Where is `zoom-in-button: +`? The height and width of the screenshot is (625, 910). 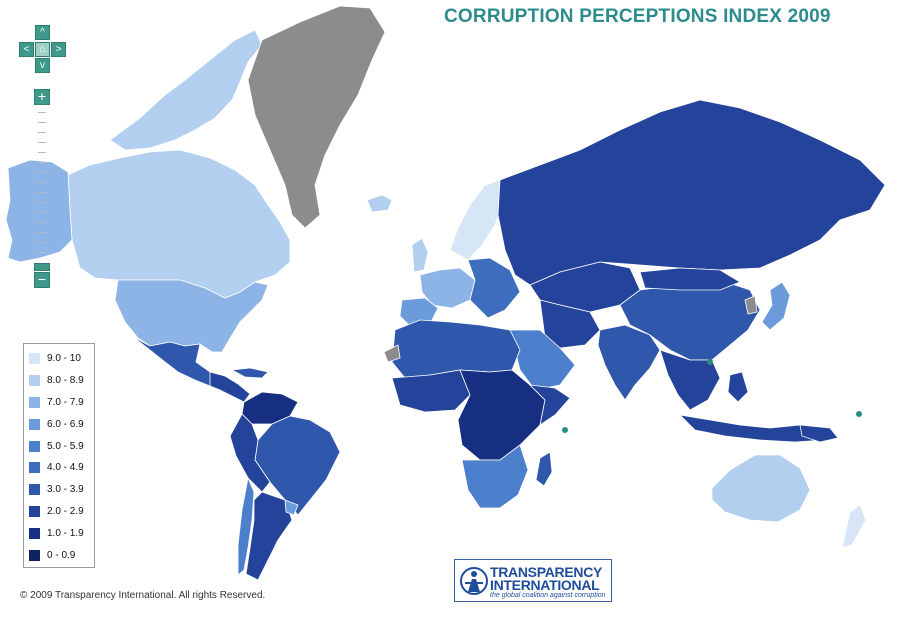 zoom-in-button: + is located at coordinates (42, 97).